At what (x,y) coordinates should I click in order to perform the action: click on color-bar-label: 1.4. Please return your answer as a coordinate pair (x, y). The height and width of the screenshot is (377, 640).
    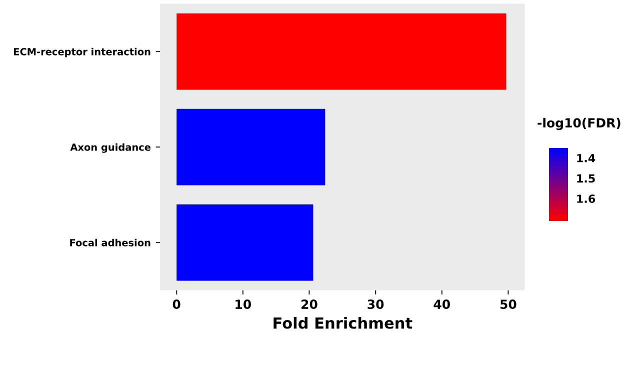
    Looking at the image, I should click on (586, 158).